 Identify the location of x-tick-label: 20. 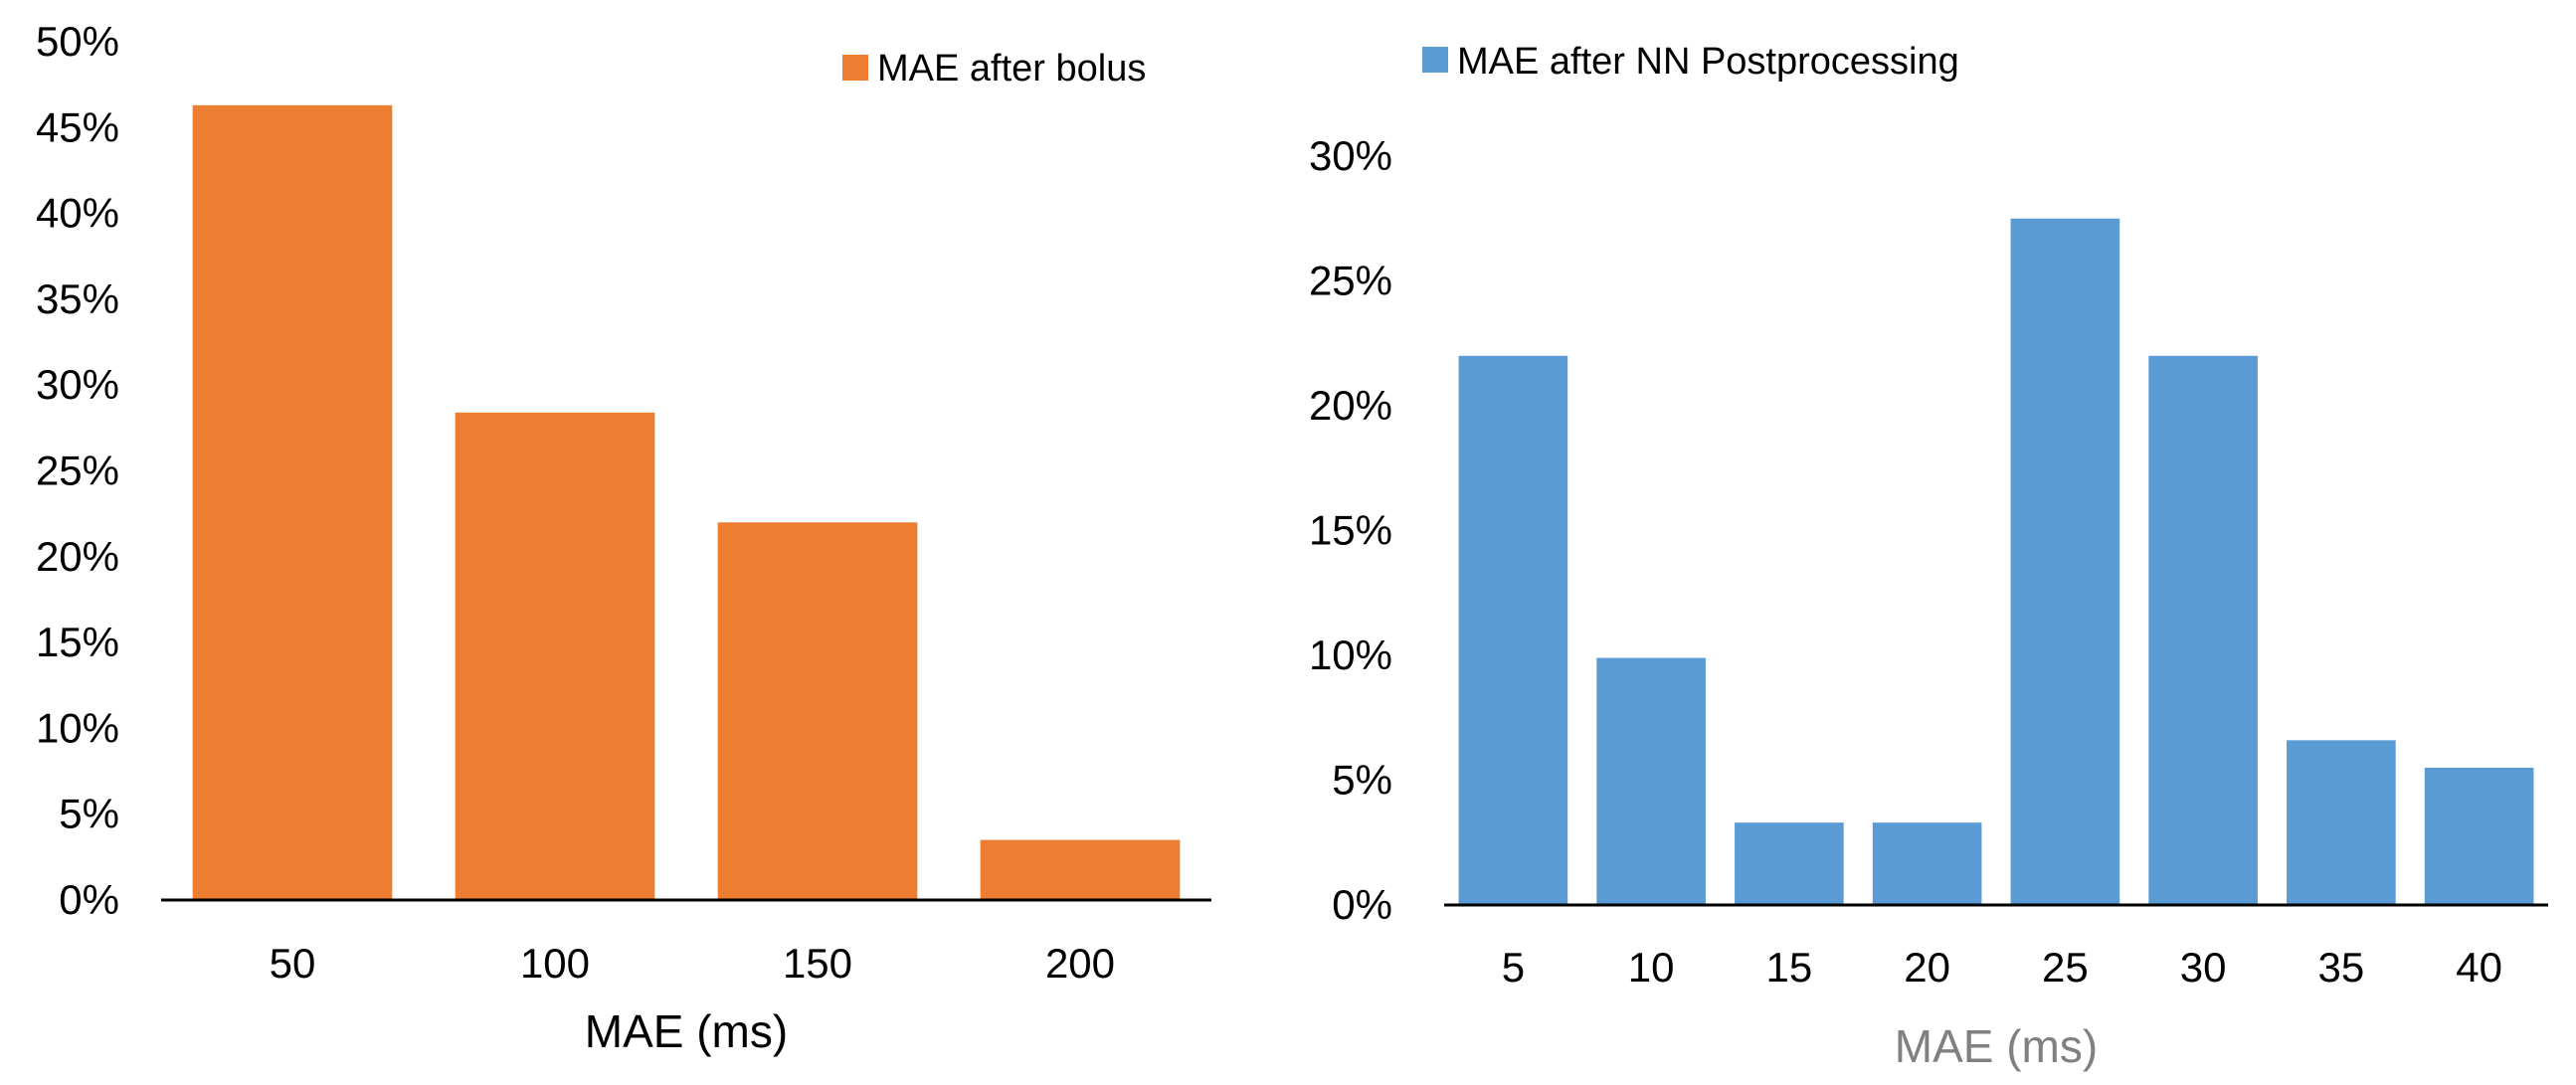
(1927, 968).